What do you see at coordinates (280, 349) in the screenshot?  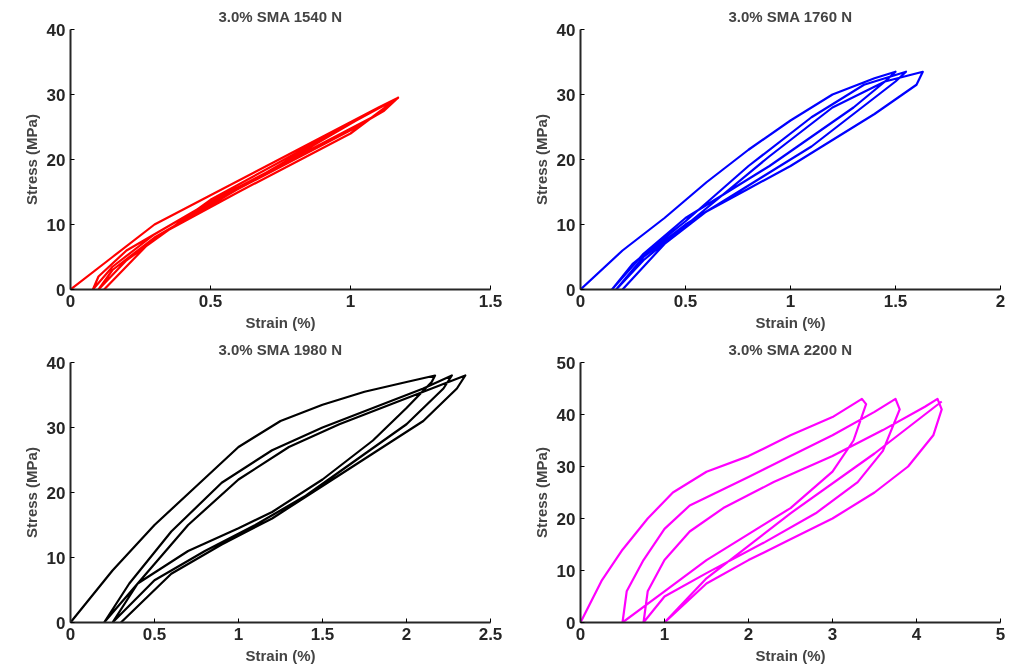 I see `chart-title: 3.0% SMA 1980 N` at bounding box center [280, 349].